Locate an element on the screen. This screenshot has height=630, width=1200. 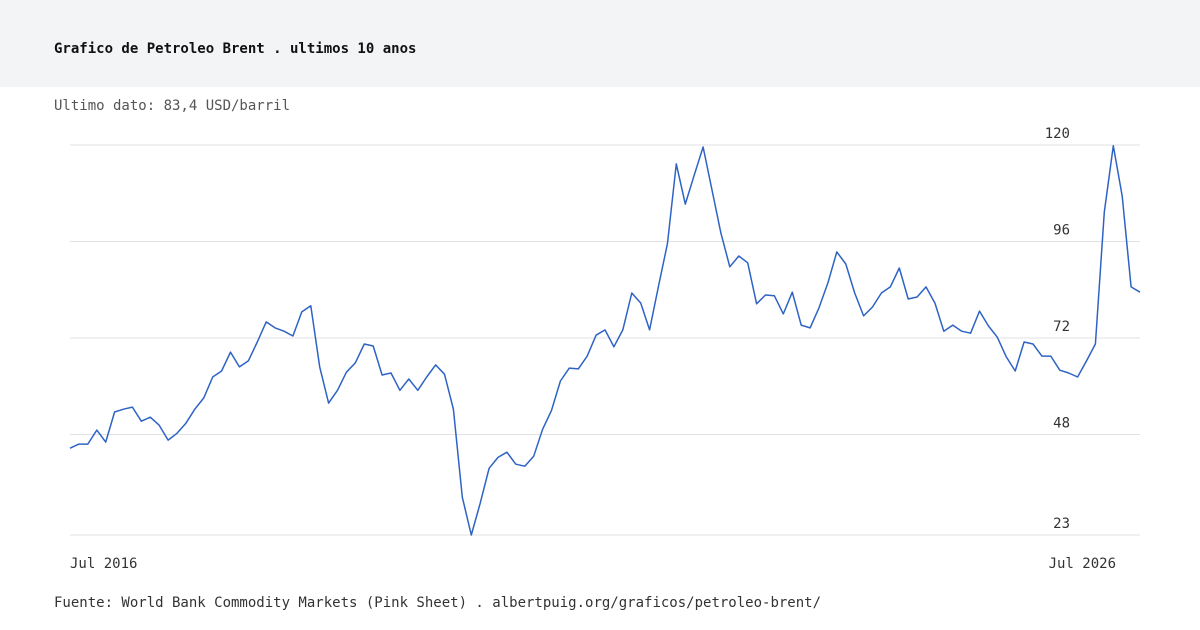
y-tick-label: 96 is located at coordinates (1061, 230).